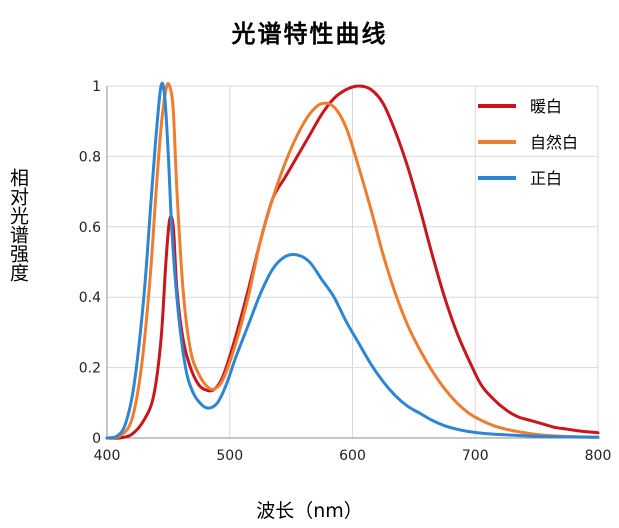 Image resolution: width=619 pixels, height=528 pixels. Describe the element at coordinates (554, 142) in the screenshot. I see `legend-label-2: 自然白` at that location.